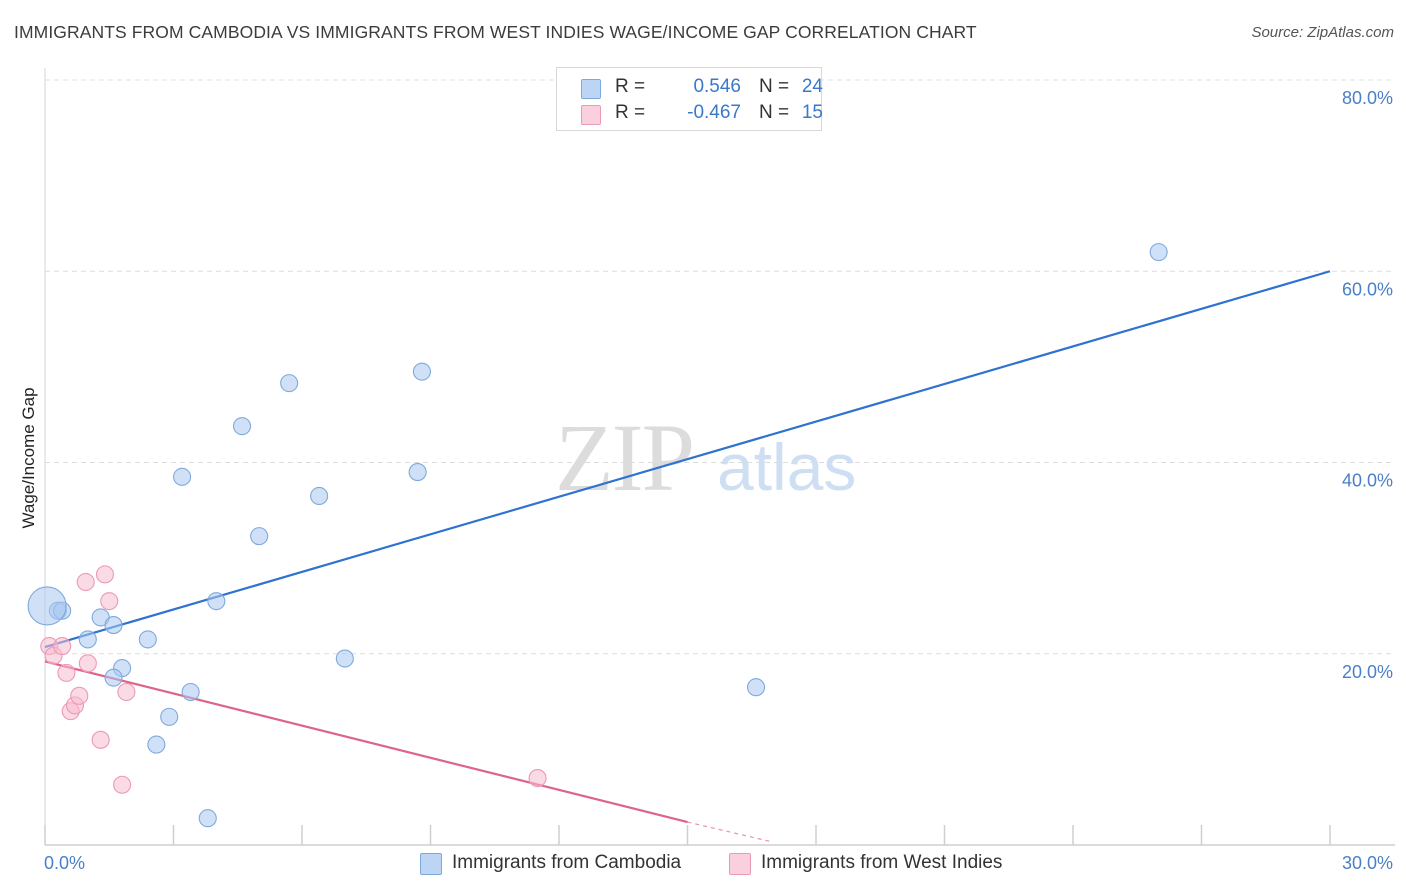  I want to click on chart-source: Source: ZipAtlas.com, so click(1322, 32).